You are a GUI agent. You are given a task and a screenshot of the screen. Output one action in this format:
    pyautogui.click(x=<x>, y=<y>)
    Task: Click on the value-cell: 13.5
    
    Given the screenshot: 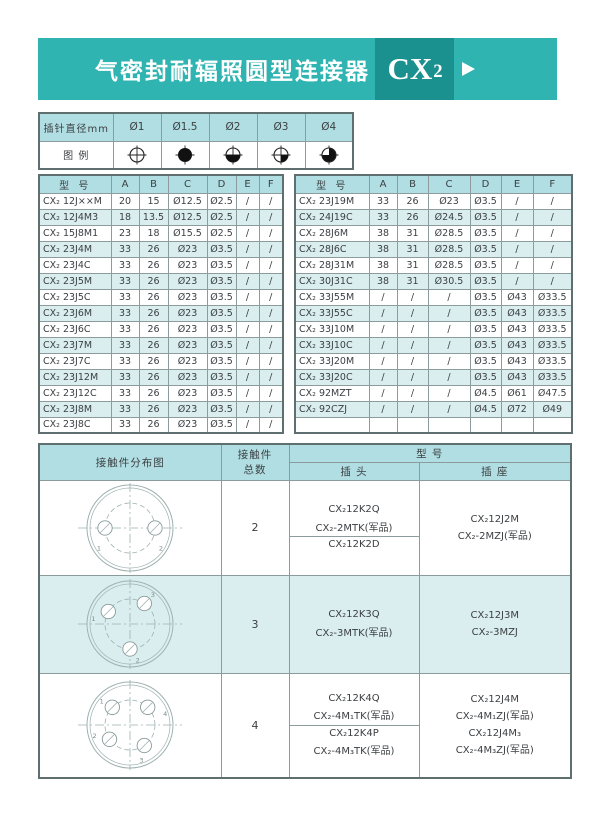 What is the action you would take?
    pyautogui.click(x=153, y=217)
    